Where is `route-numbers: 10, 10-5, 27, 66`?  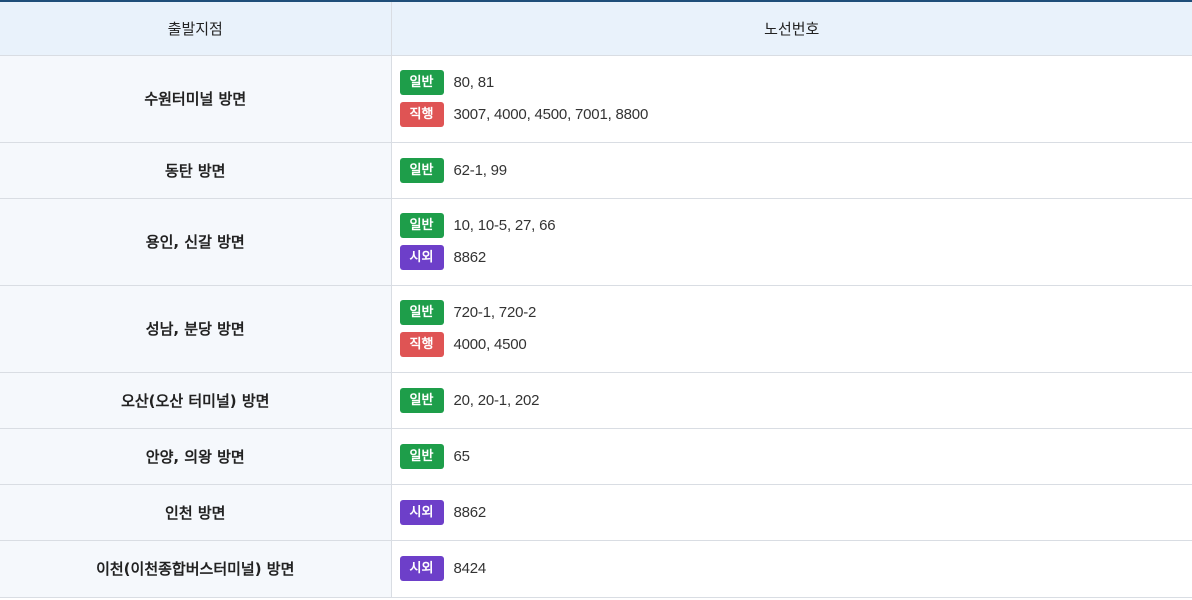
route-numbers: 10, 10-5, 27, 66 is located at coordinates (504, 225).